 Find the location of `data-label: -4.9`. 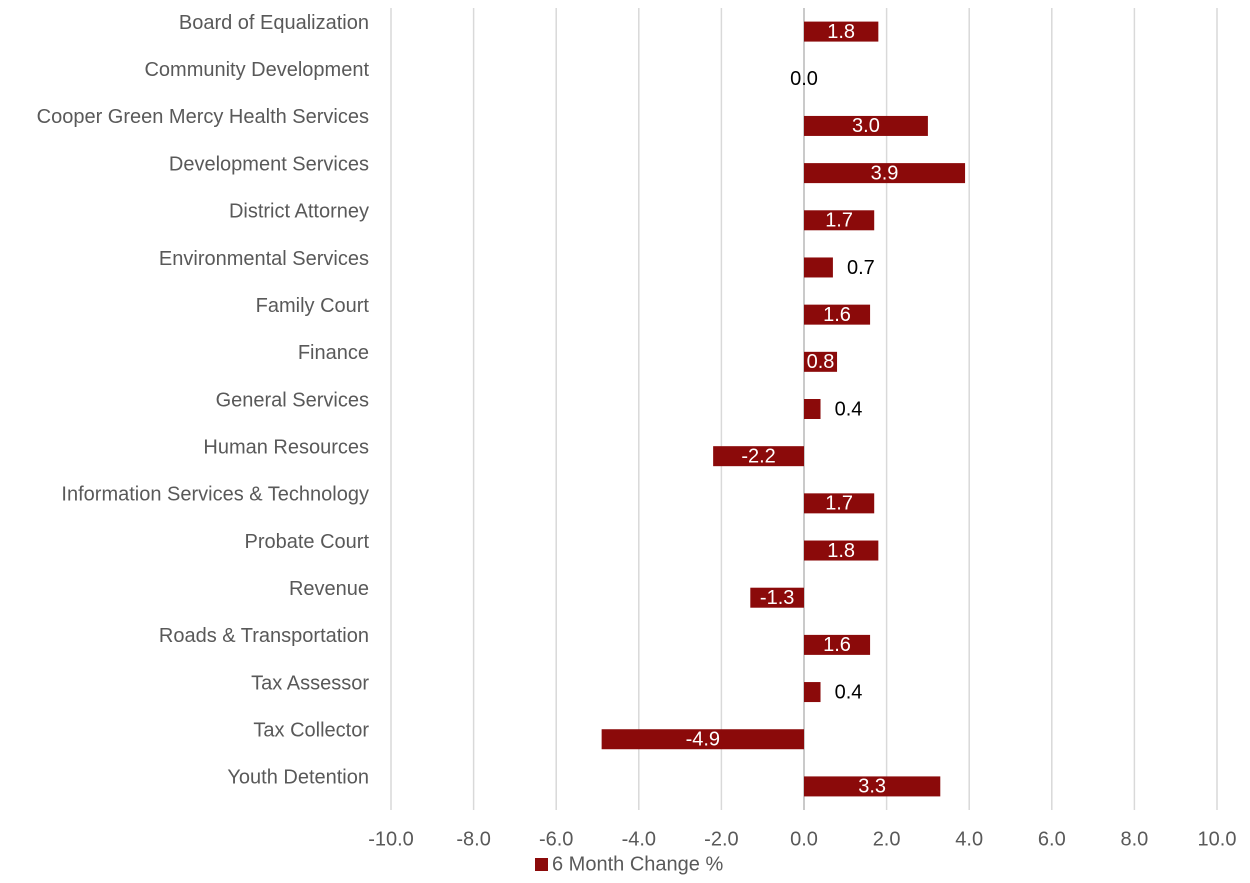

data-label: -4.9 is located at coordinates (703, 740).